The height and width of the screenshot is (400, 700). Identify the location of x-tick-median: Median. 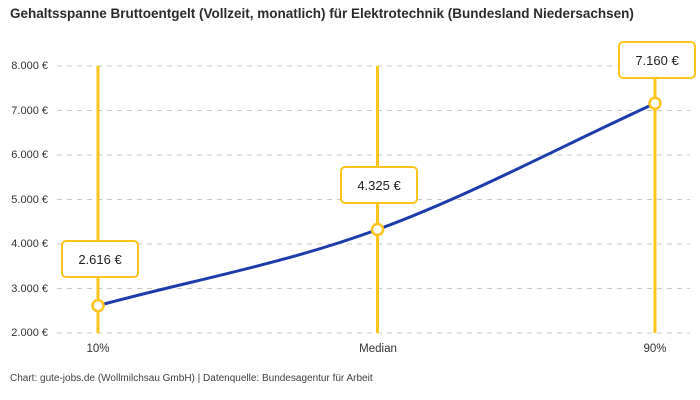
(378, 349).